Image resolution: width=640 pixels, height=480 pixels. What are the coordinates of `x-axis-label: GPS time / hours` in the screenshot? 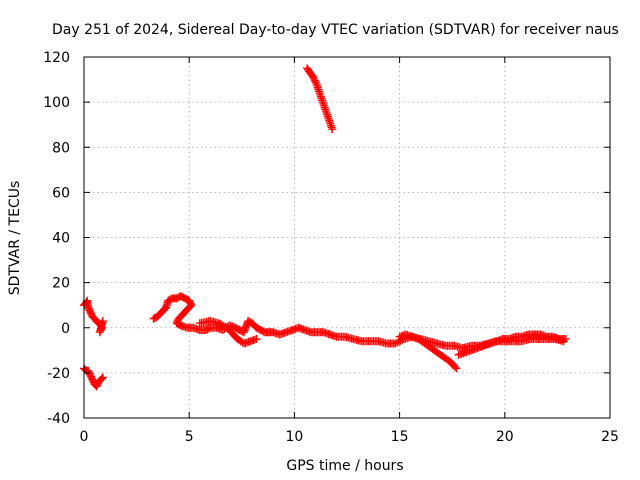 It's located at (344, 466).